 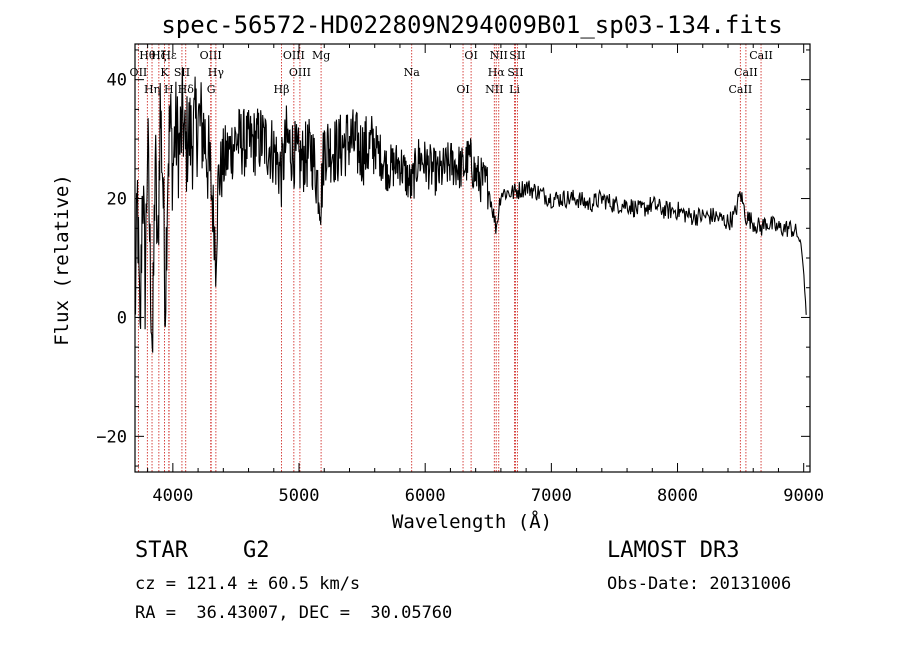 What do you see at coordinates (282, 89) in the screenshot?
I see `line-marker-label: Hβ` at bounding box center [282, 89].